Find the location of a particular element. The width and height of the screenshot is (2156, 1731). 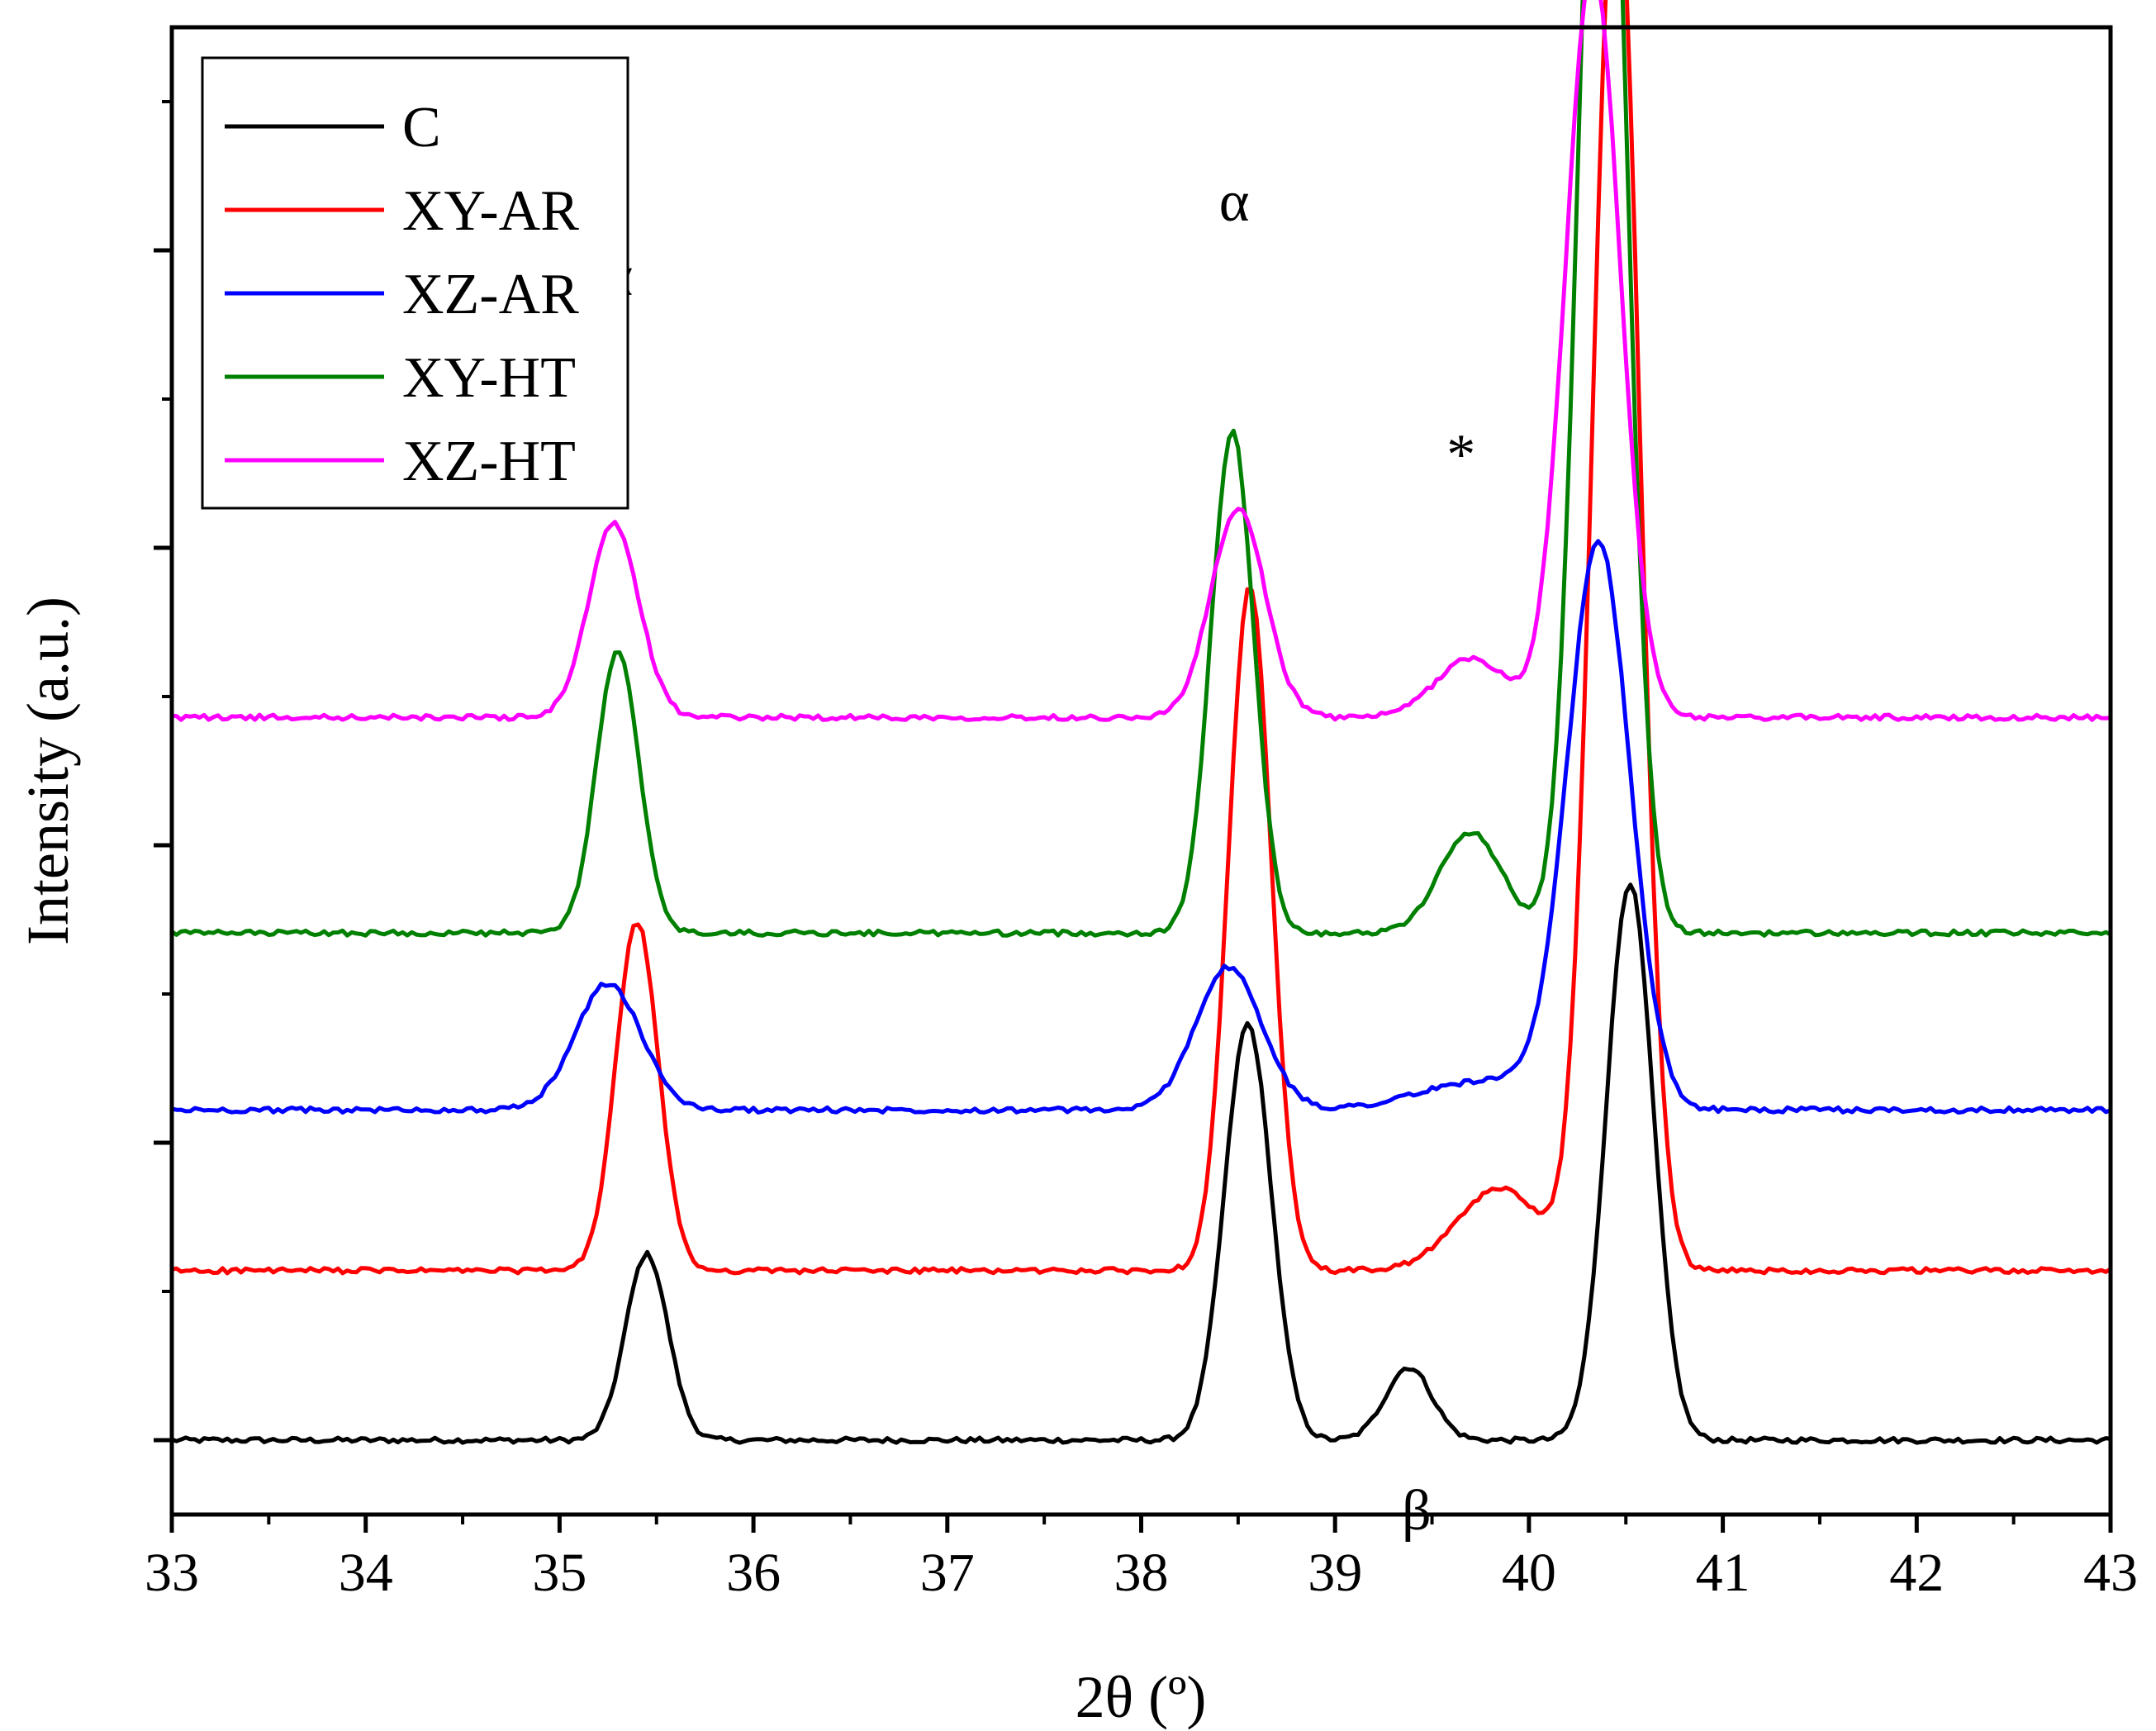

x-tick-label: 35 is located at coordinates (559, 1573).